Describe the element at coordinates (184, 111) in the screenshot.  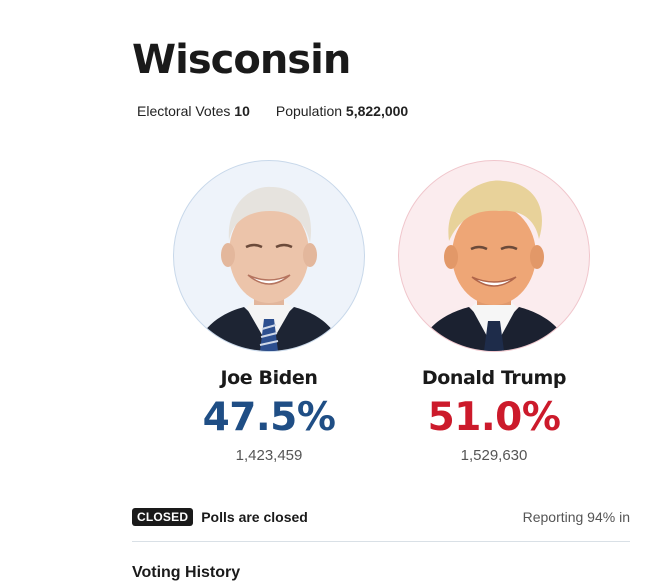
I see `electoral-votes-label: Electoral Votes` at that location.